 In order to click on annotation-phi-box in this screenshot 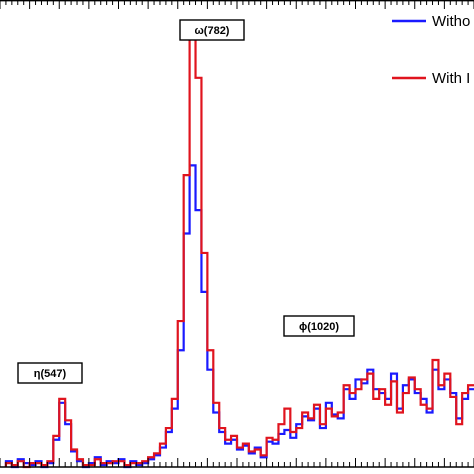, I will do `click(319, 326)`.